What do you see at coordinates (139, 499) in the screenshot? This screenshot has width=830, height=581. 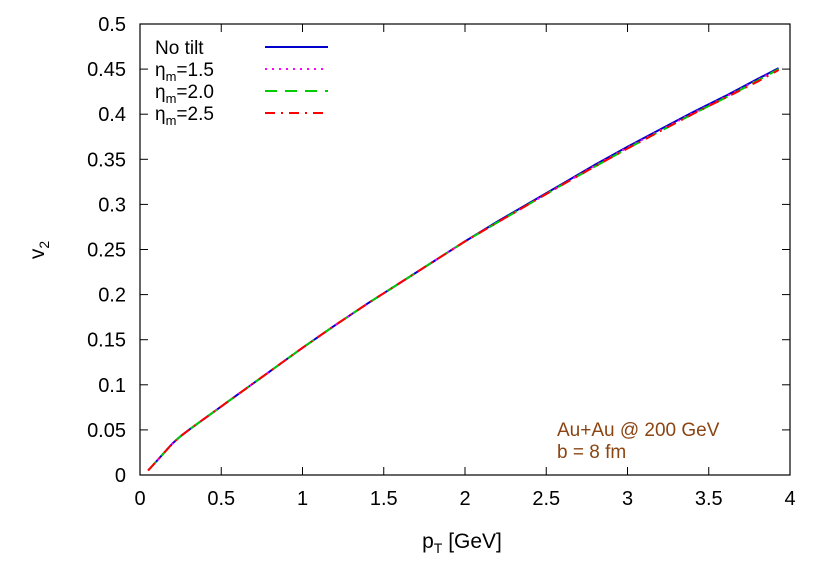 I see `x-tick-label: 0` at bounding box center [139, 499].